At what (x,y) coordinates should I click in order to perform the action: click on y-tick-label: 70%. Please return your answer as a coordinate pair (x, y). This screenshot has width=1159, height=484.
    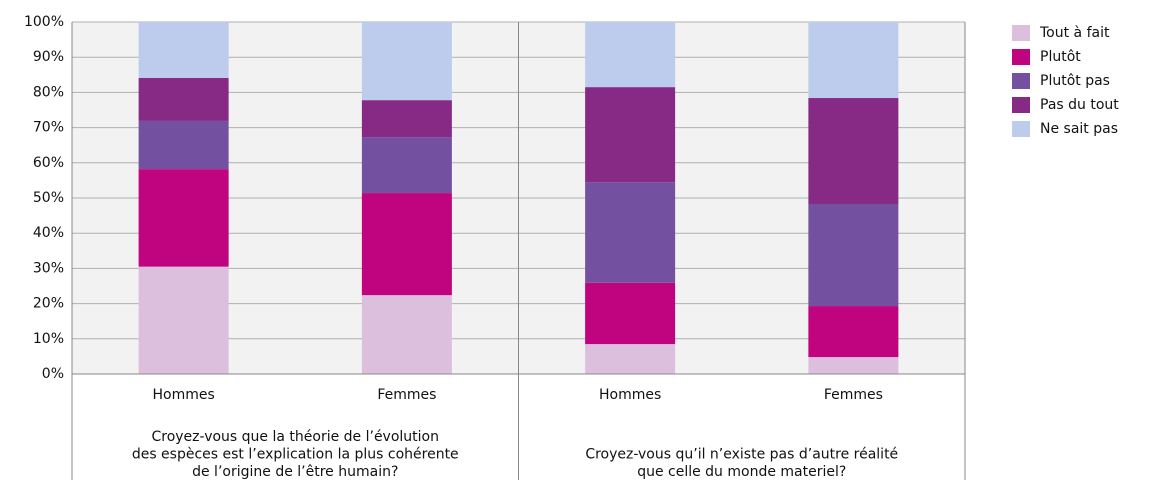
    Looking at the image, I should click on (48, 128).